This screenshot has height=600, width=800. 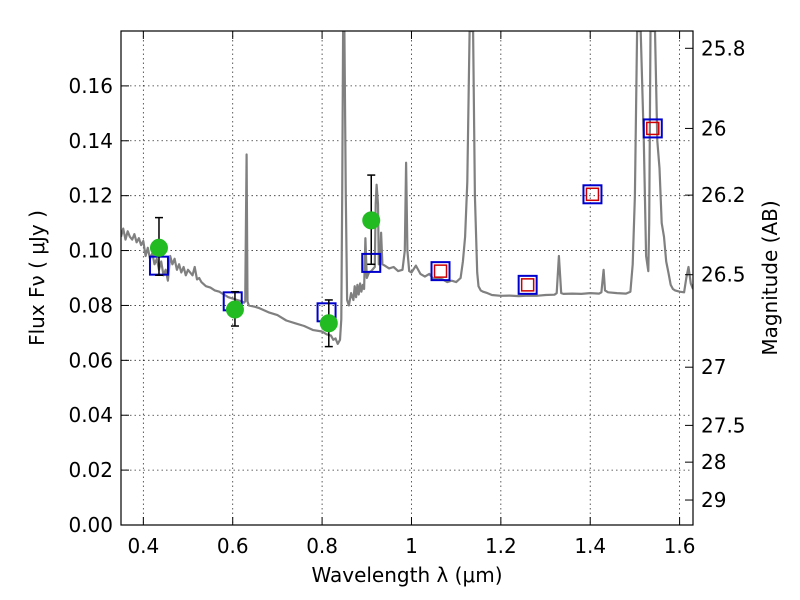 I want to click on y-tick-label: 0.10, so click(x=90, y=251).